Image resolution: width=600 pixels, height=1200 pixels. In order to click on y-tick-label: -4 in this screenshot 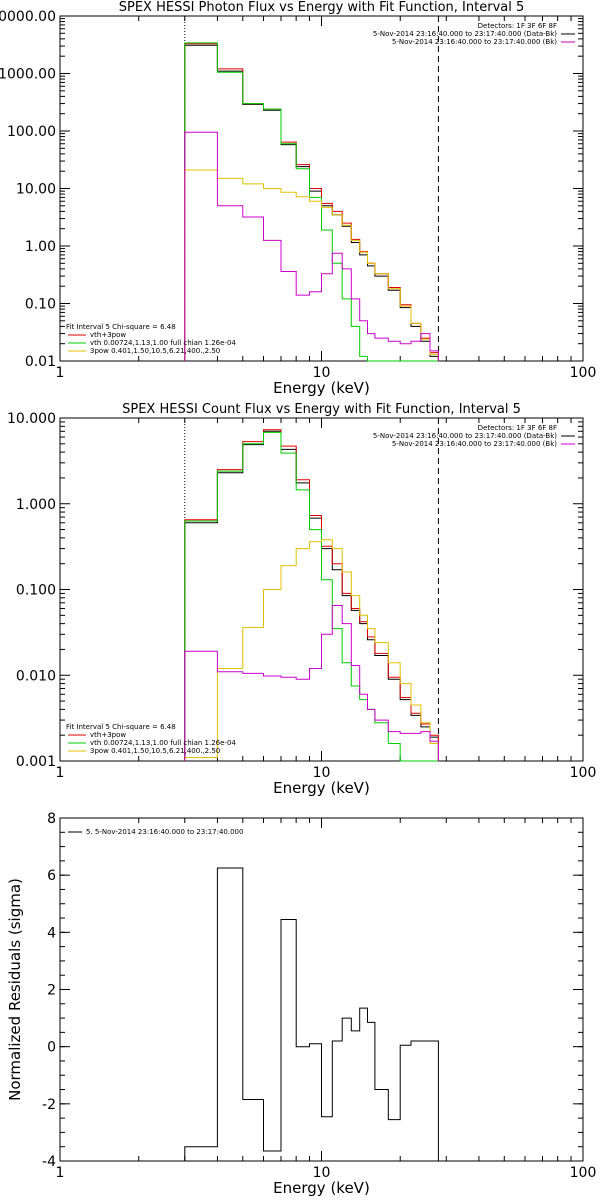, I will do `click(49, 1162)`.